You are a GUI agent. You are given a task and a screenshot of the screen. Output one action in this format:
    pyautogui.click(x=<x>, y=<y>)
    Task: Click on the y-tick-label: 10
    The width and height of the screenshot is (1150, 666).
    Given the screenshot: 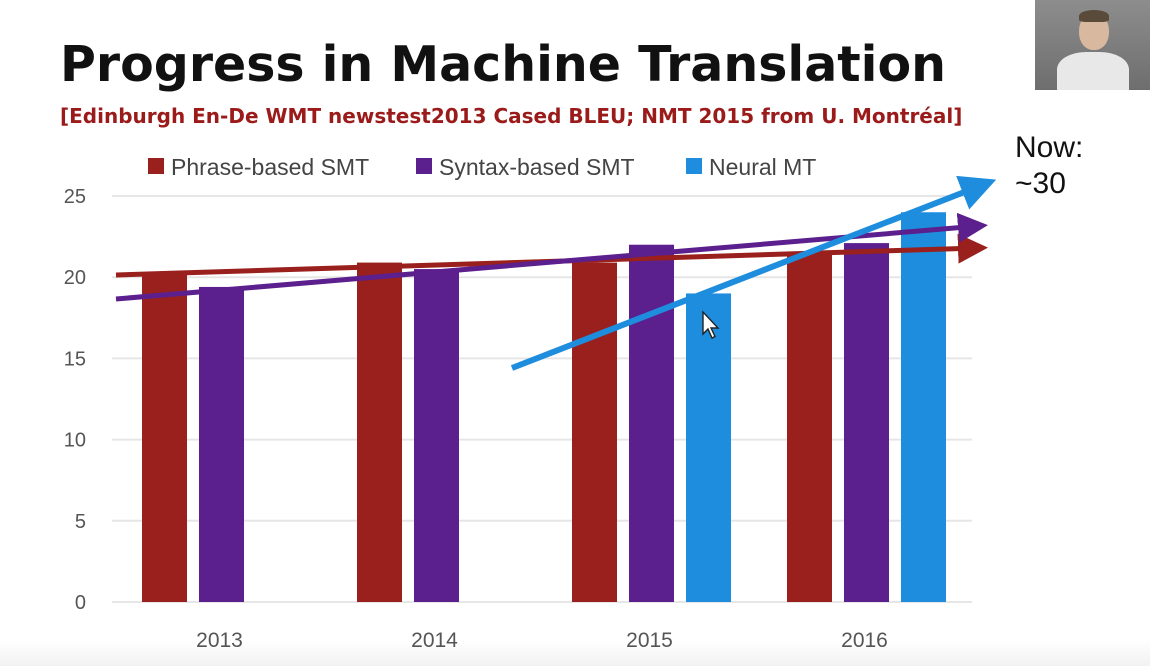 What is the action you would take?
    pyautogui.click(x=75, y=441)
    